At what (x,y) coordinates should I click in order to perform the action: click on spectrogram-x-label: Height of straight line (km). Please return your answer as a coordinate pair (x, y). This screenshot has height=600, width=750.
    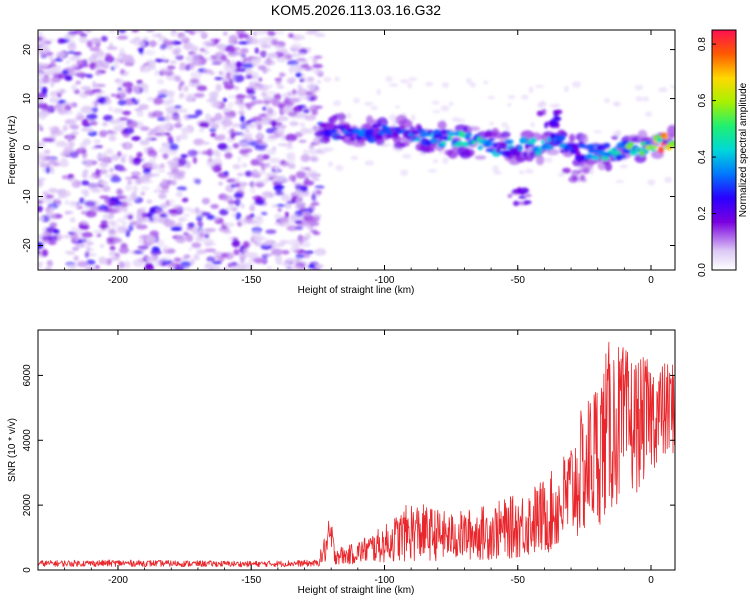
    Looking at the image, I should click on (356, 290).